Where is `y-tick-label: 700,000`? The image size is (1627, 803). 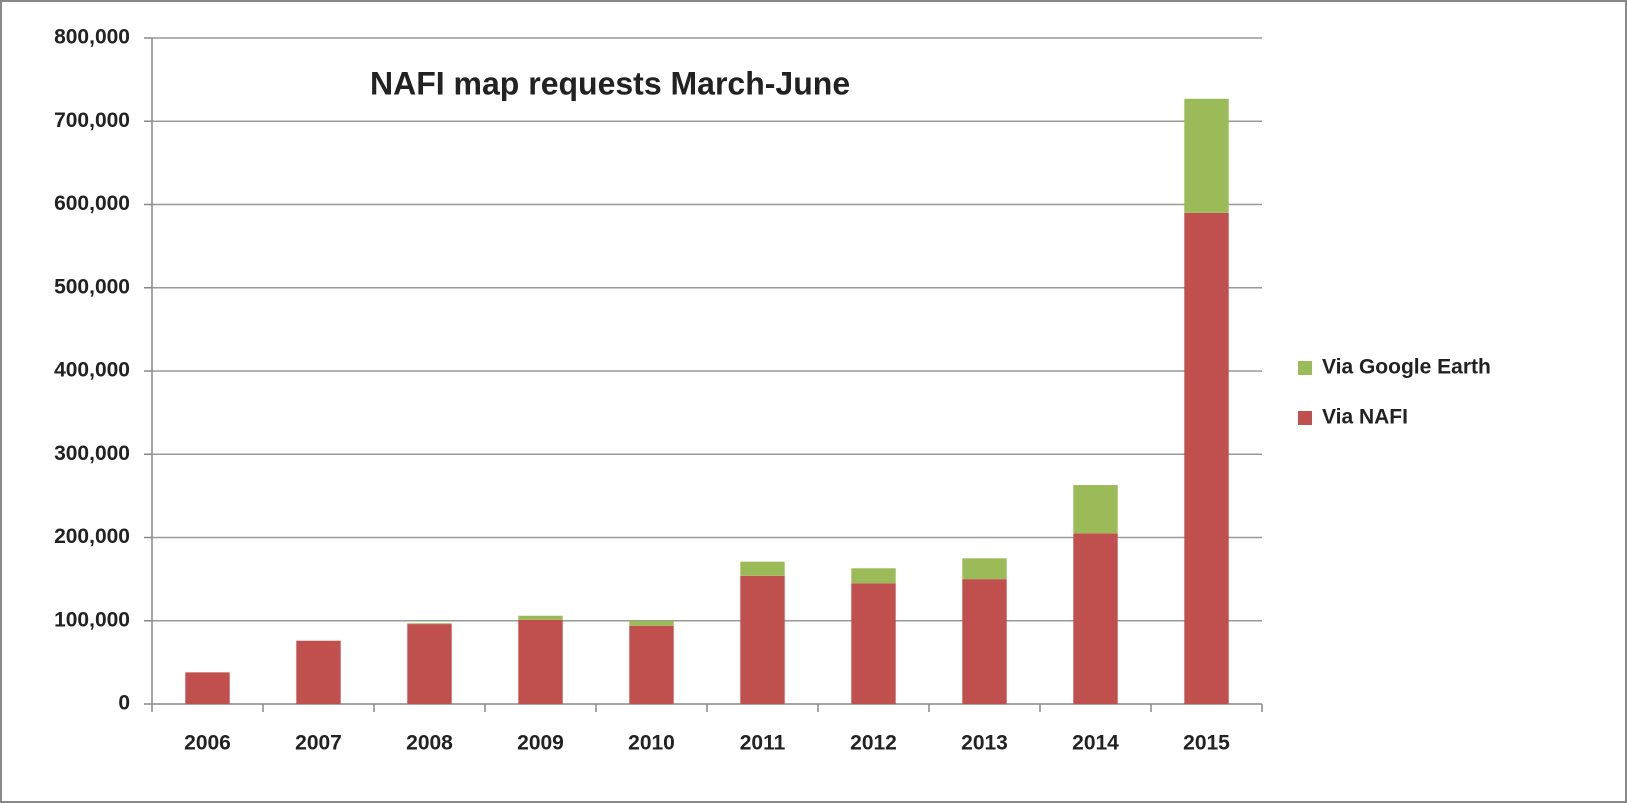 y-tick-label: 700,000 is located at coordinates (92, 120).